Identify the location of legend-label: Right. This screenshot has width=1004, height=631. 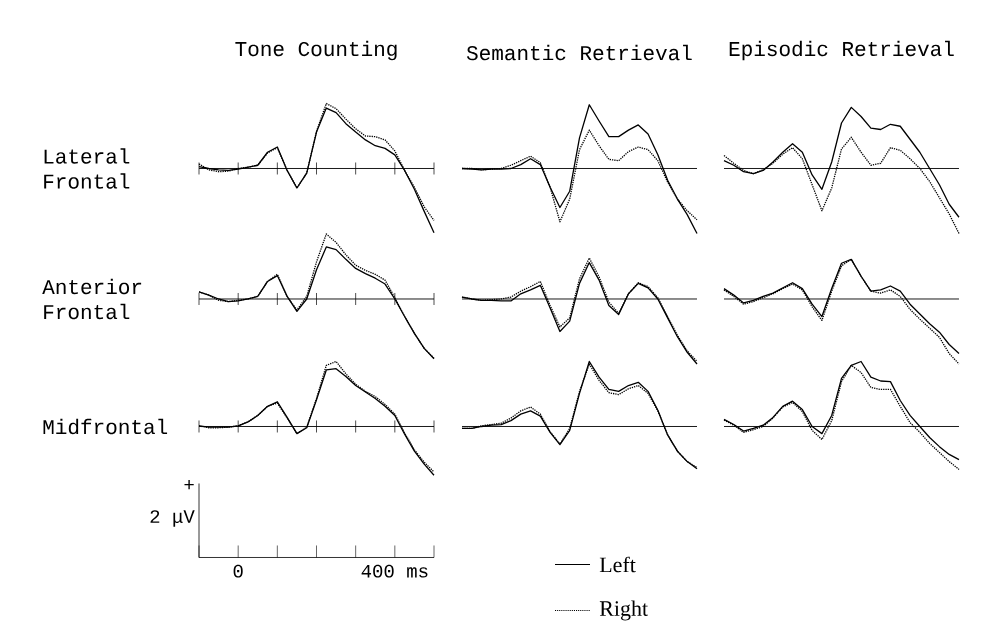
(623, 610).